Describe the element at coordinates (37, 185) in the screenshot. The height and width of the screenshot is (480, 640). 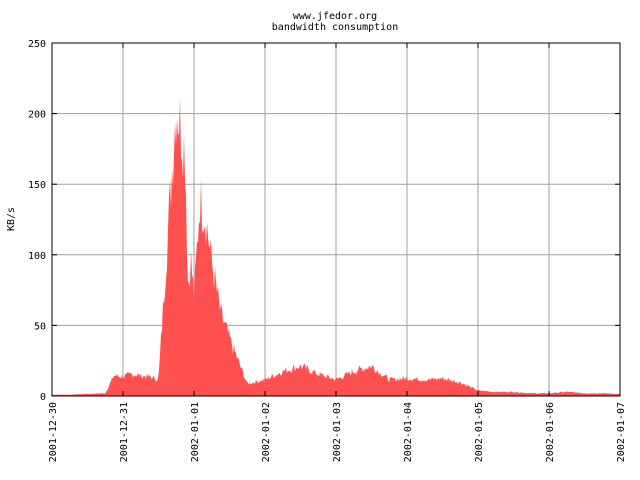
I see `y-tick-label: 150` at that location.